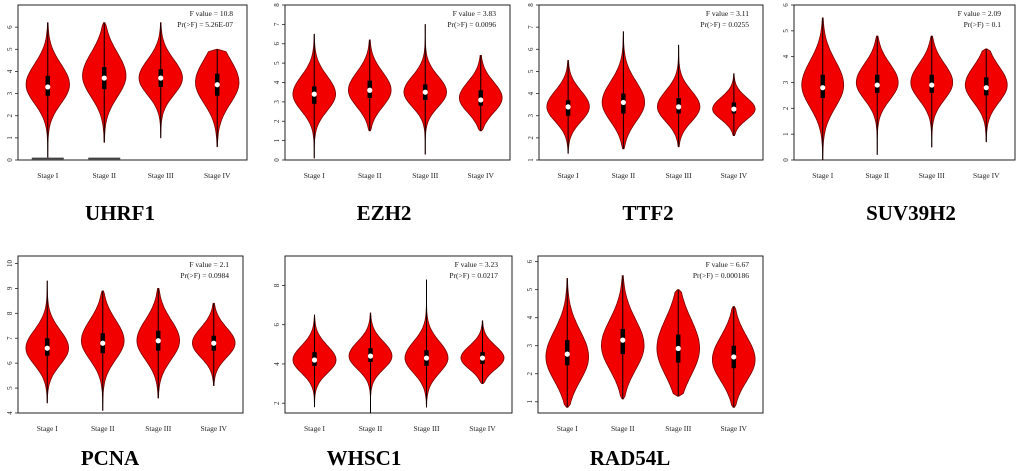  What do you see at coordinates (721, 275) in the screenshot?
I see `p-value-label: Pr(>F) = 0.000186` at bounding box center [721, 275].